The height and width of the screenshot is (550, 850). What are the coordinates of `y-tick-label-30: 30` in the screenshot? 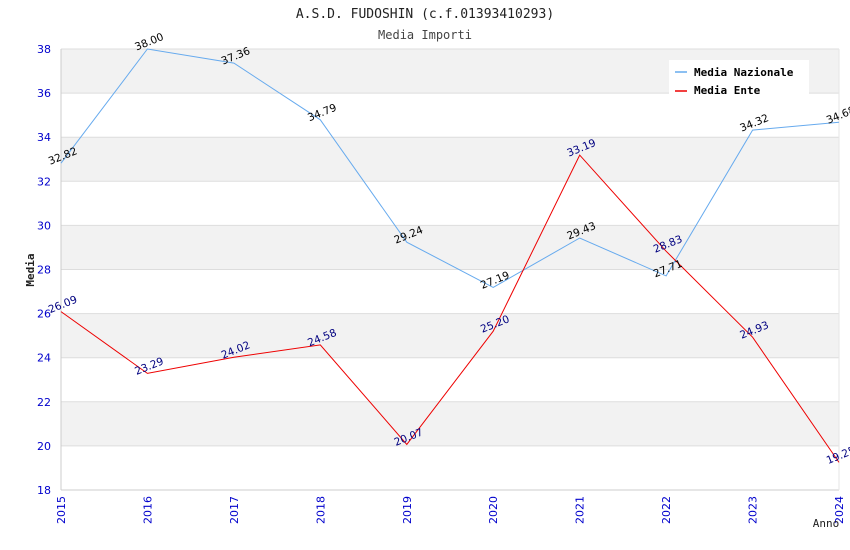 It's located at (44, 225).